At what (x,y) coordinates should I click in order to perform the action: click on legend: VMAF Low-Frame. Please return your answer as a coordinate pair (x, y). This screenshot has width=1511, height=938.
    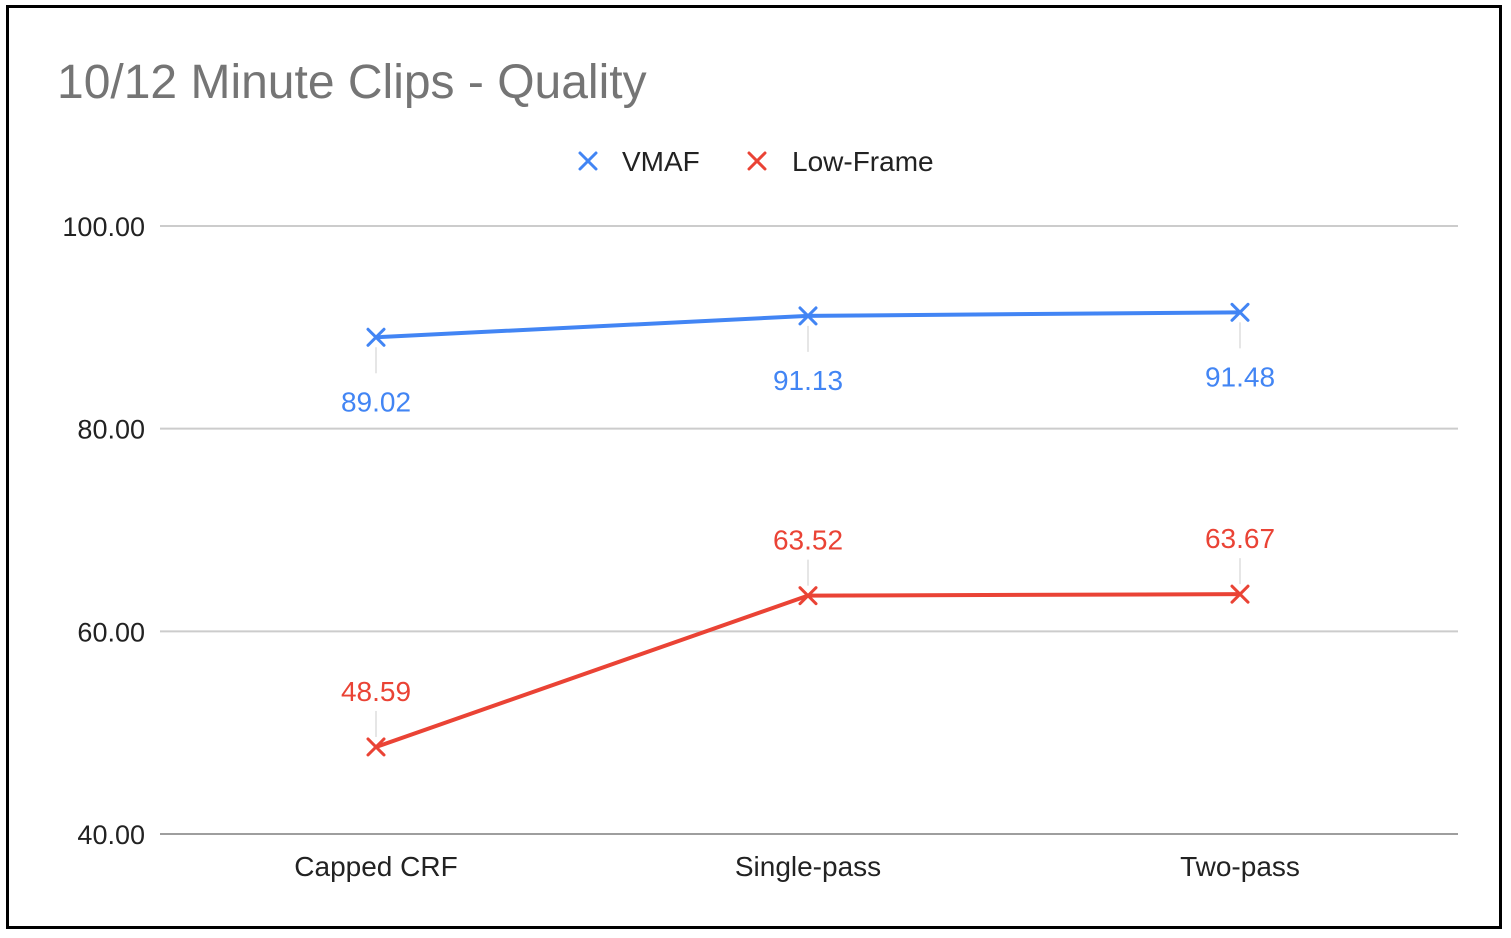
    Looking at the image, I should click on (756, 161).